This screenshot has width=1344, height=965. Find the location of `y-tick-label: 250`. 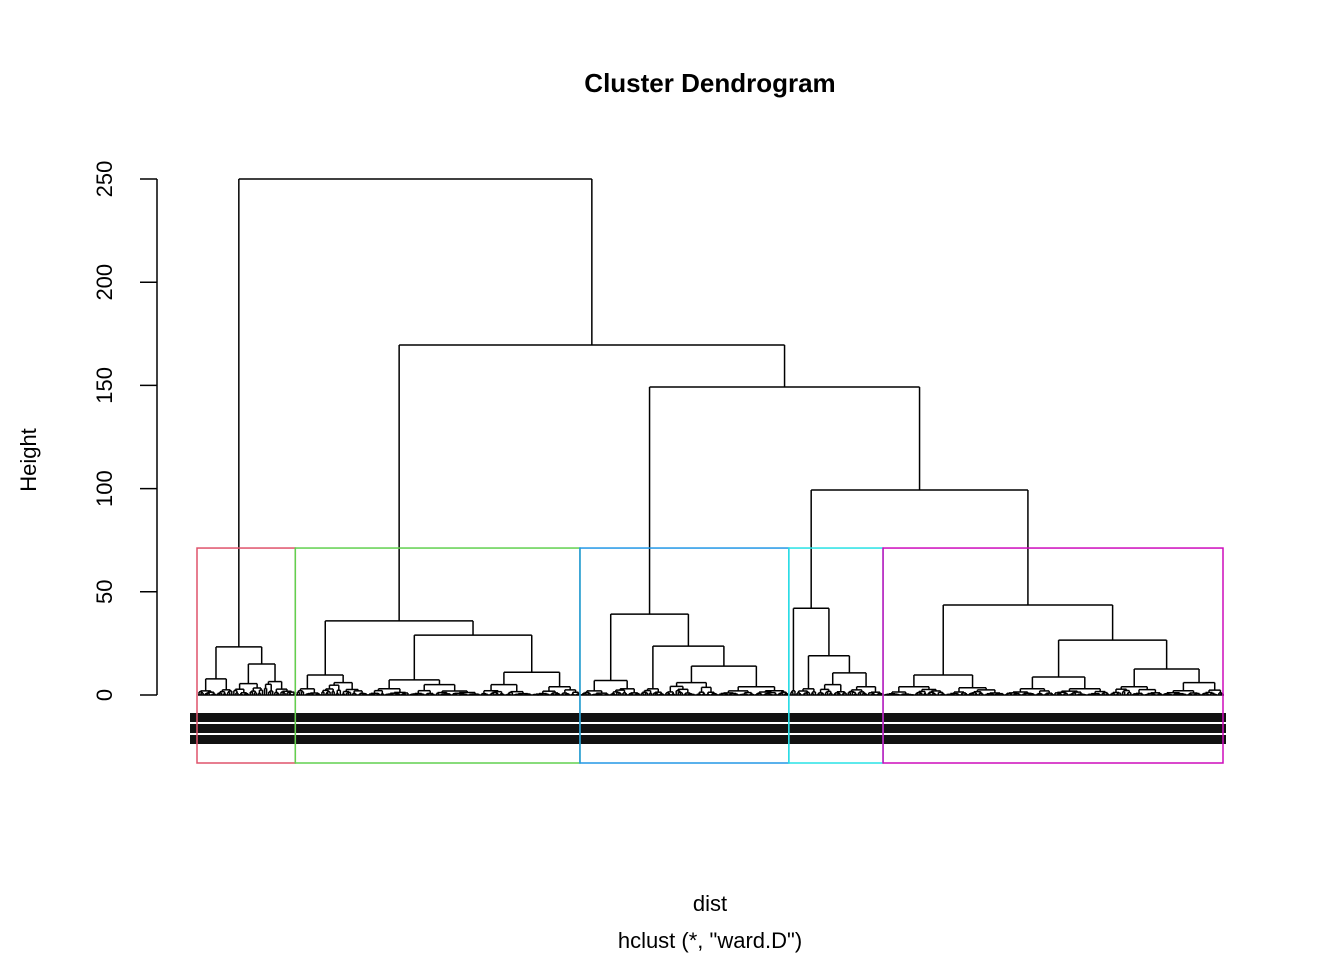

y-tick-label: 250 is located at coordinates (104, 179).